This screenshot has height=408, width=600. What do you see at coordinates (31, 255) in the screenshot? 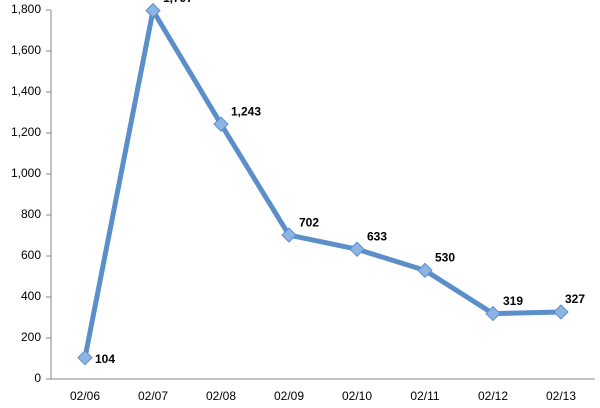
I see `y-tick-label: 600` at bounding box center [31, 255].